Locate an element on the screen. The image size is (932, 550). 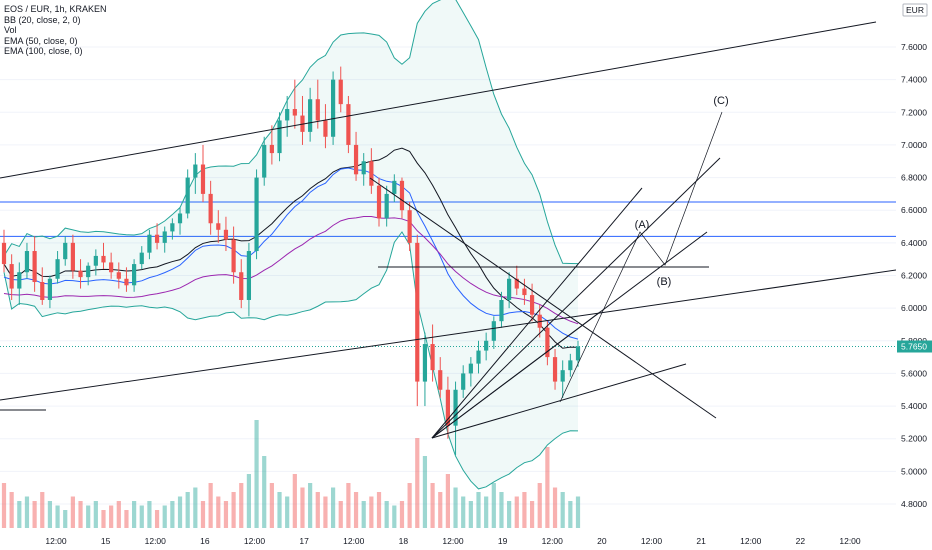
volume-bars is located at coordinates (291, 474).